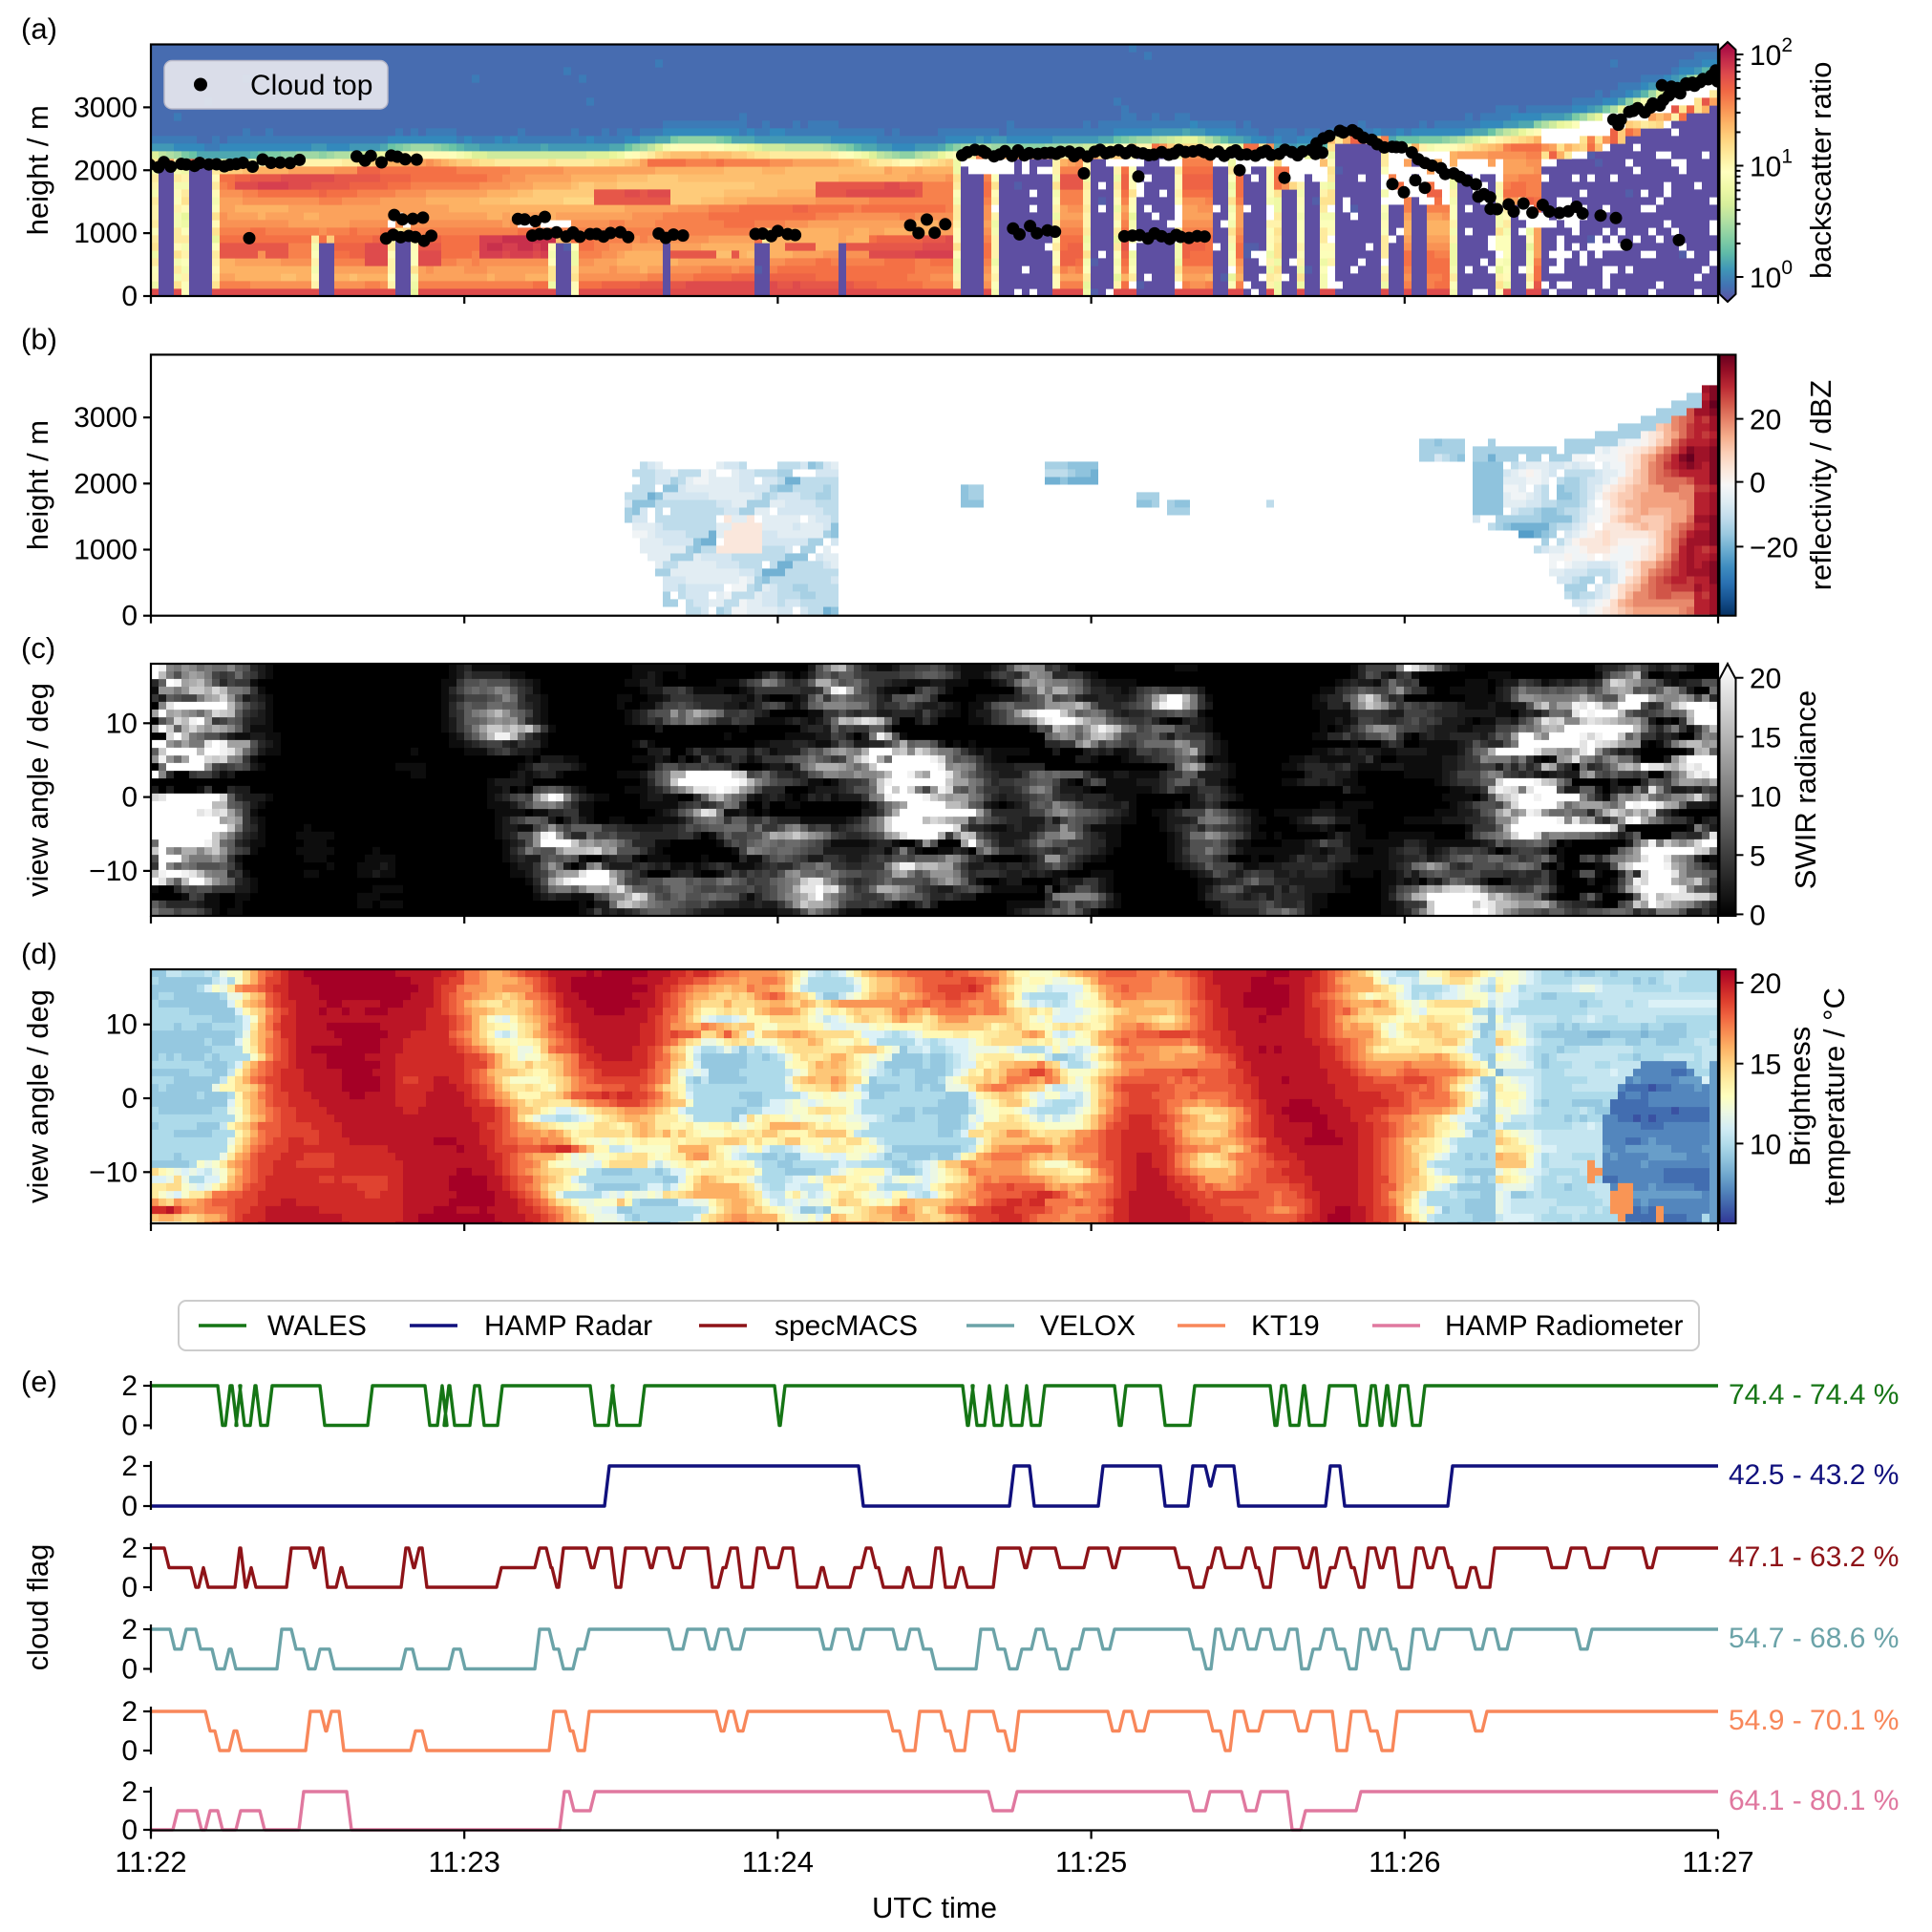 This screenshot has height=1932, width=1932. Describe the element at coordinates (1091, 1862) in the screenshot. I see `svg-text: 11:25` at that location.